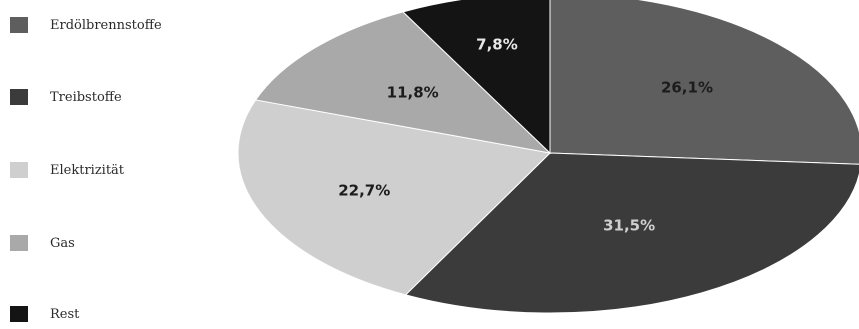 The image size is (859, 329). I want to click on pie-slice-value-label: 11,8%, so click(413, 93).